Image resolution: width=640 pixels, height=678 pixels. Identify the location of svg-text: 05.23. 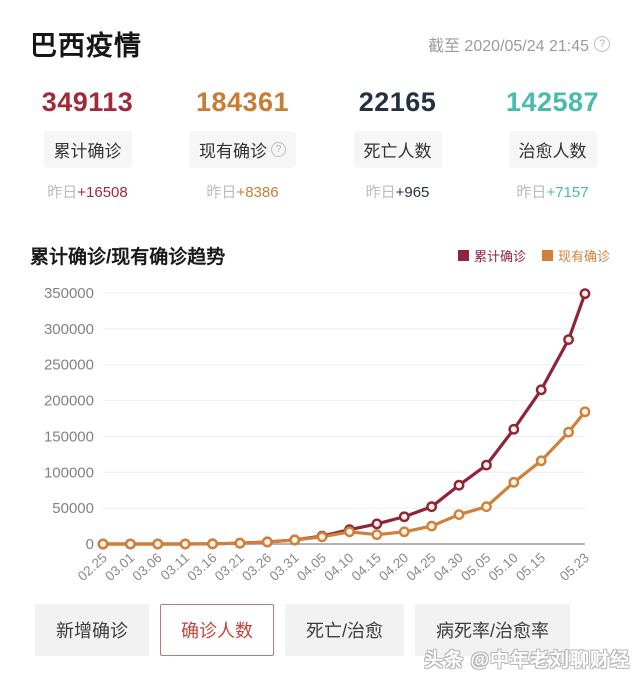
(574, 567).